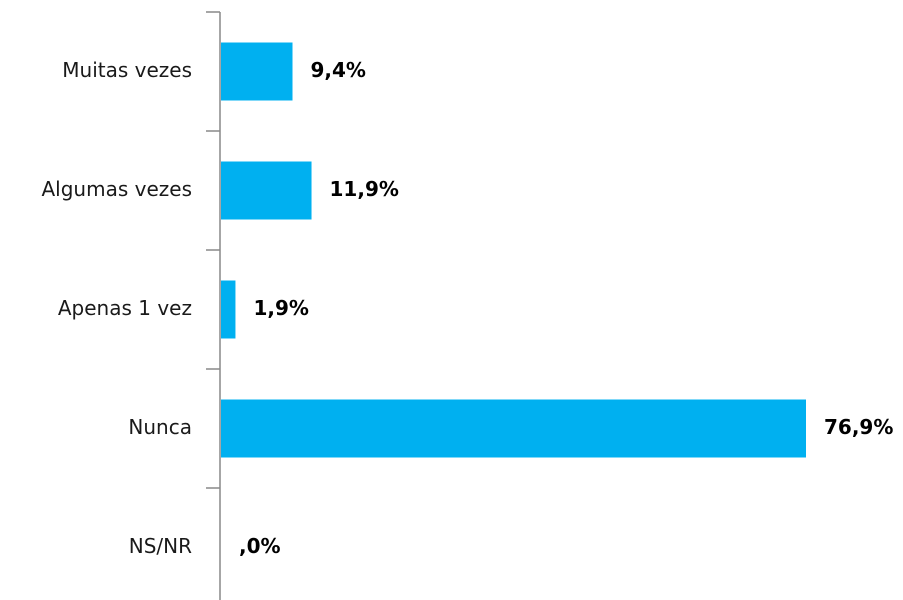 The height and width of the screenshot is (600, 903). What do you see at coordinates (338, 70) in the screenshot?
I see `value-label: 9,4%` at bounding box center [338, 70].